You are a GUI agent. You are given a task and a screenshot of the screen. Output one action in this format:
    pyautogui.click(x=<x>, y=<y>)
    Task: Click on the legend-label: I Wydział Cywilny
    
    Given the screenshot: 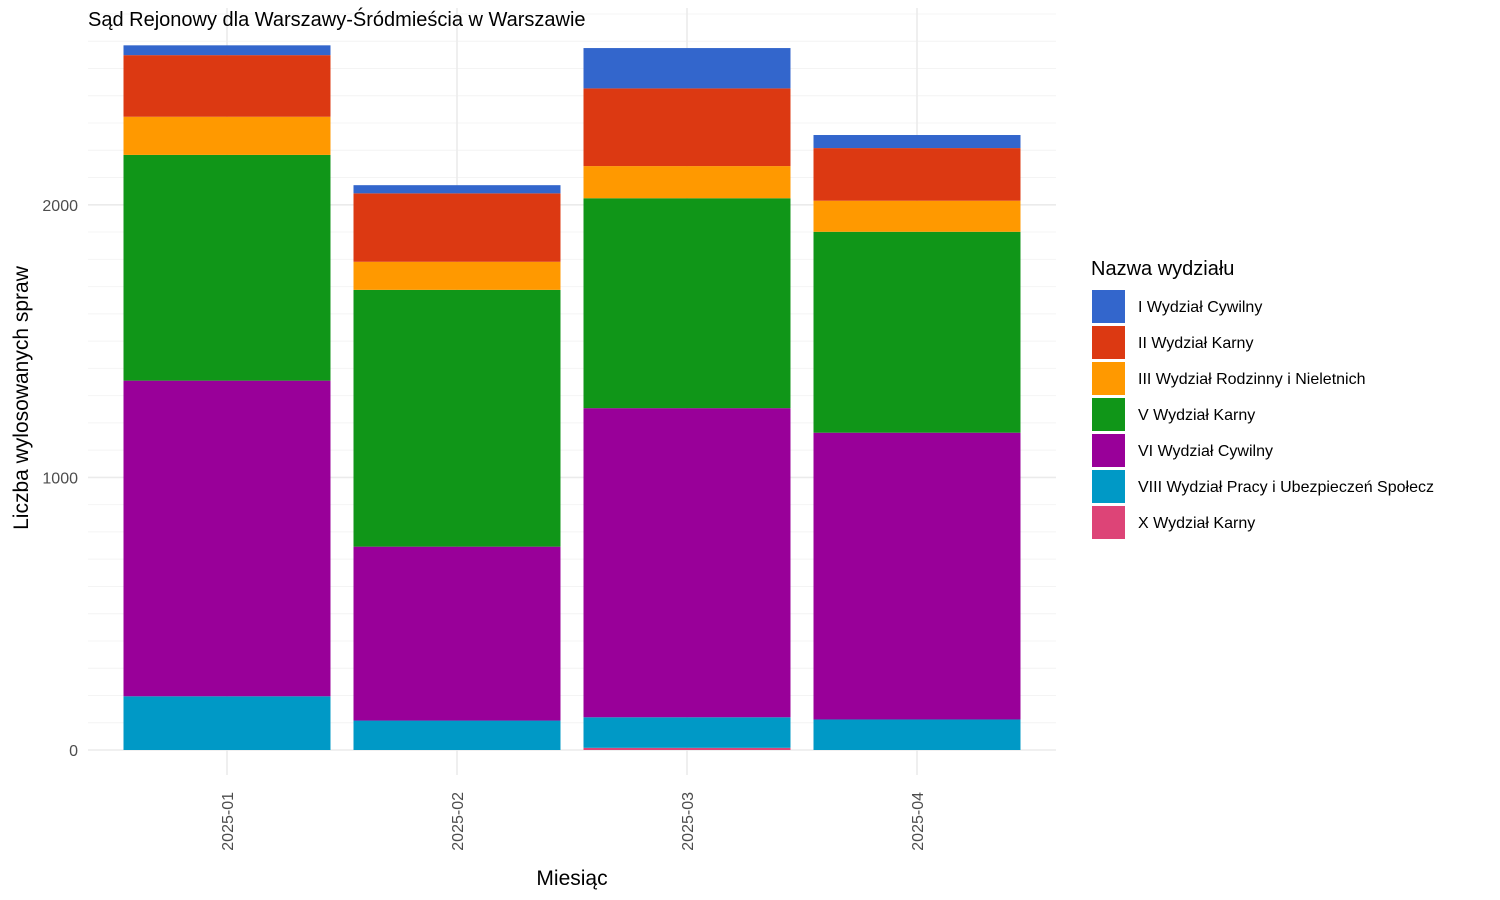 What is the action you would take?
    pyautogui.click(x=1200, y=307)
    